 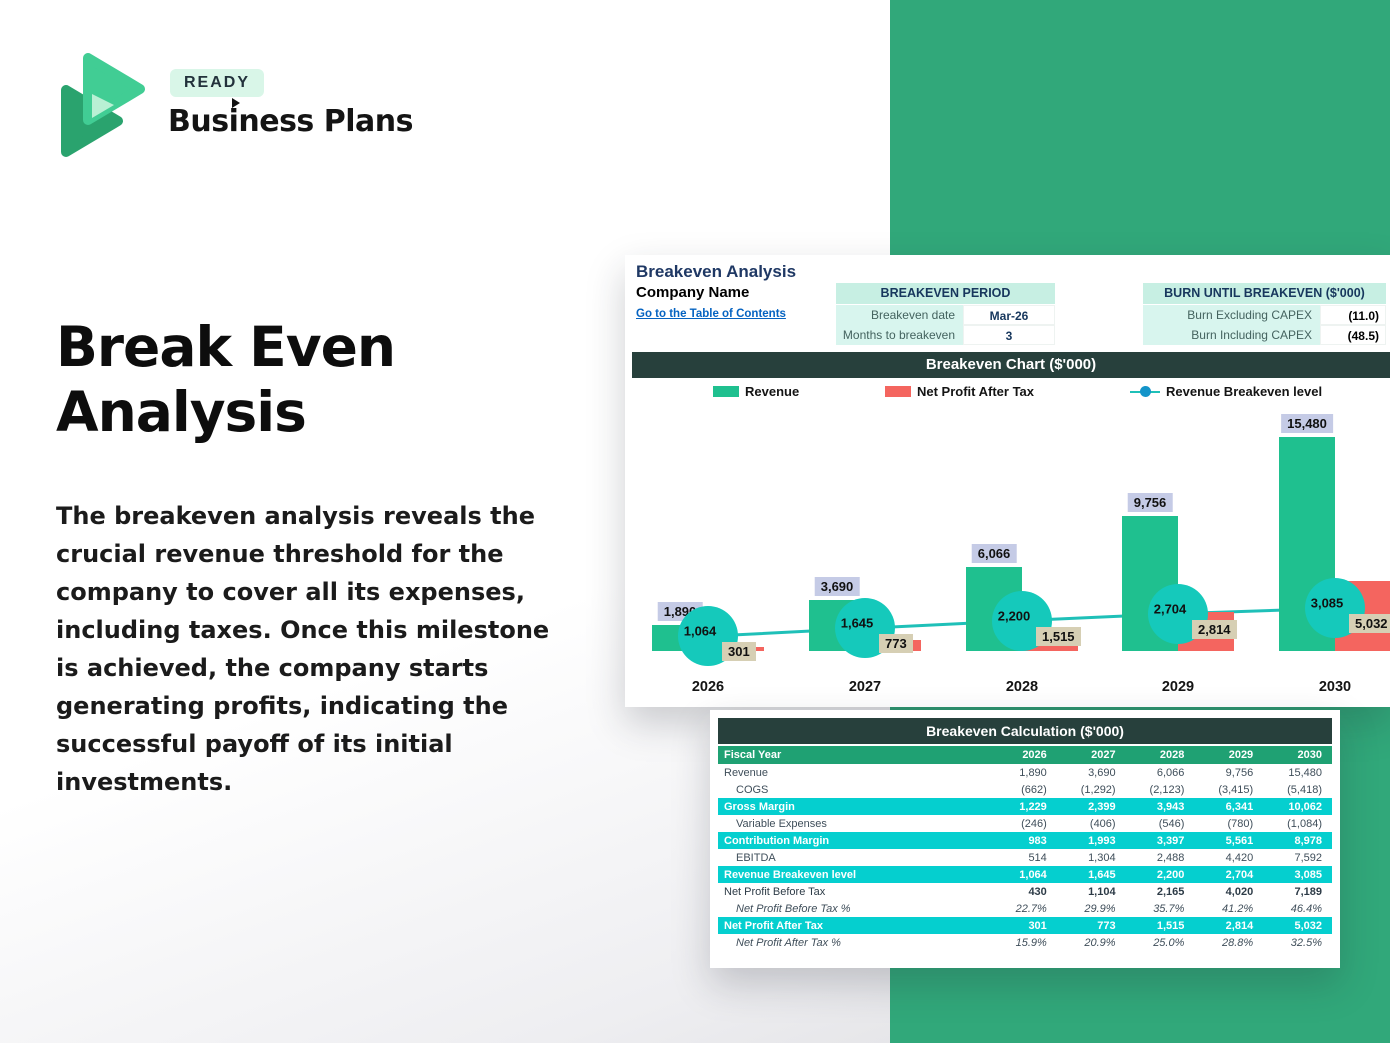 What do you see at coordinates (1022, 687) in the screenshot?
I see `x-axis-label: 2028` at bounding box center [1022, 687].